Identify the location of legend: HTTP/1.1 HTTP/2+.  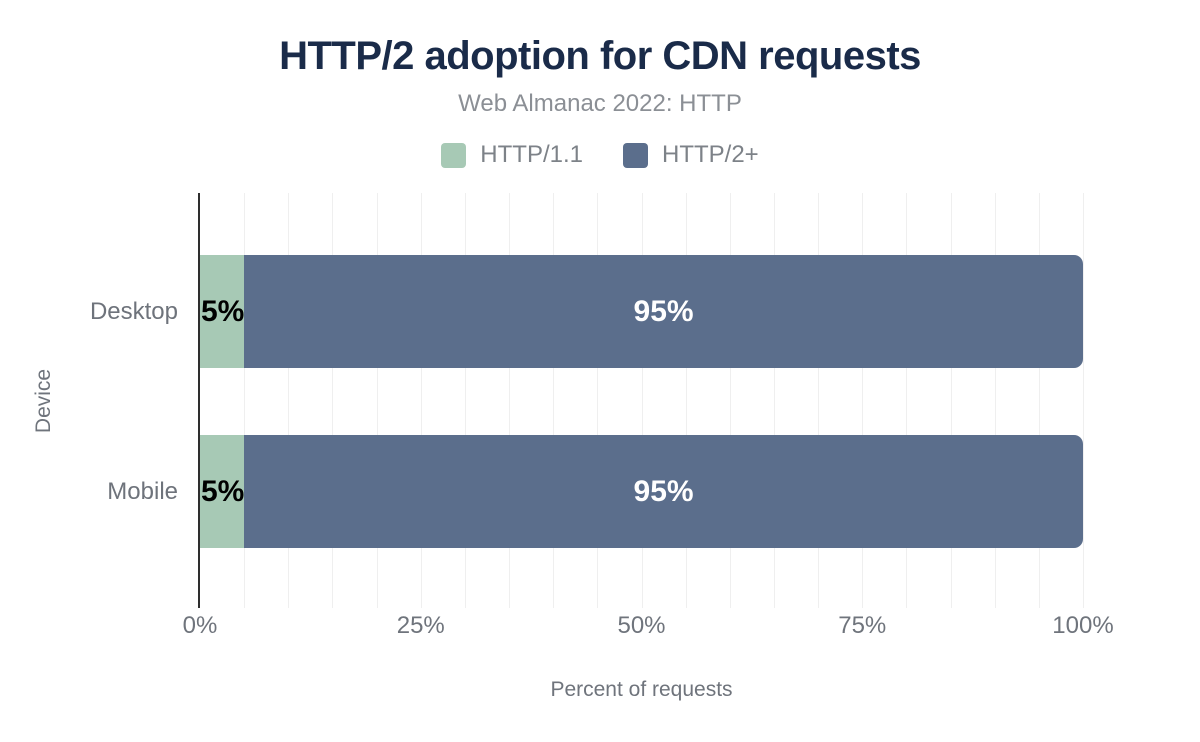
(600, 155).